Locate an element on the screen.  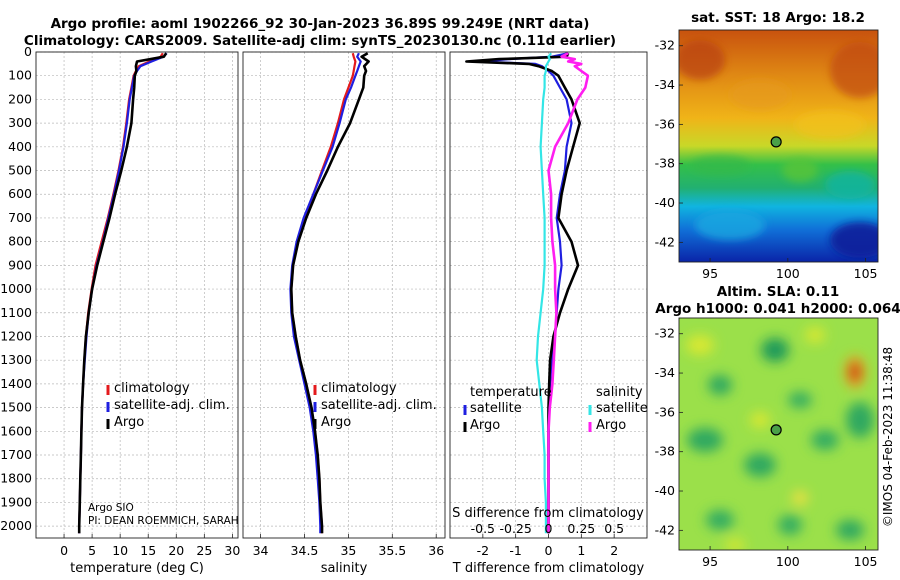
x-tick-label: 30 is located at coordinates (232, 550).